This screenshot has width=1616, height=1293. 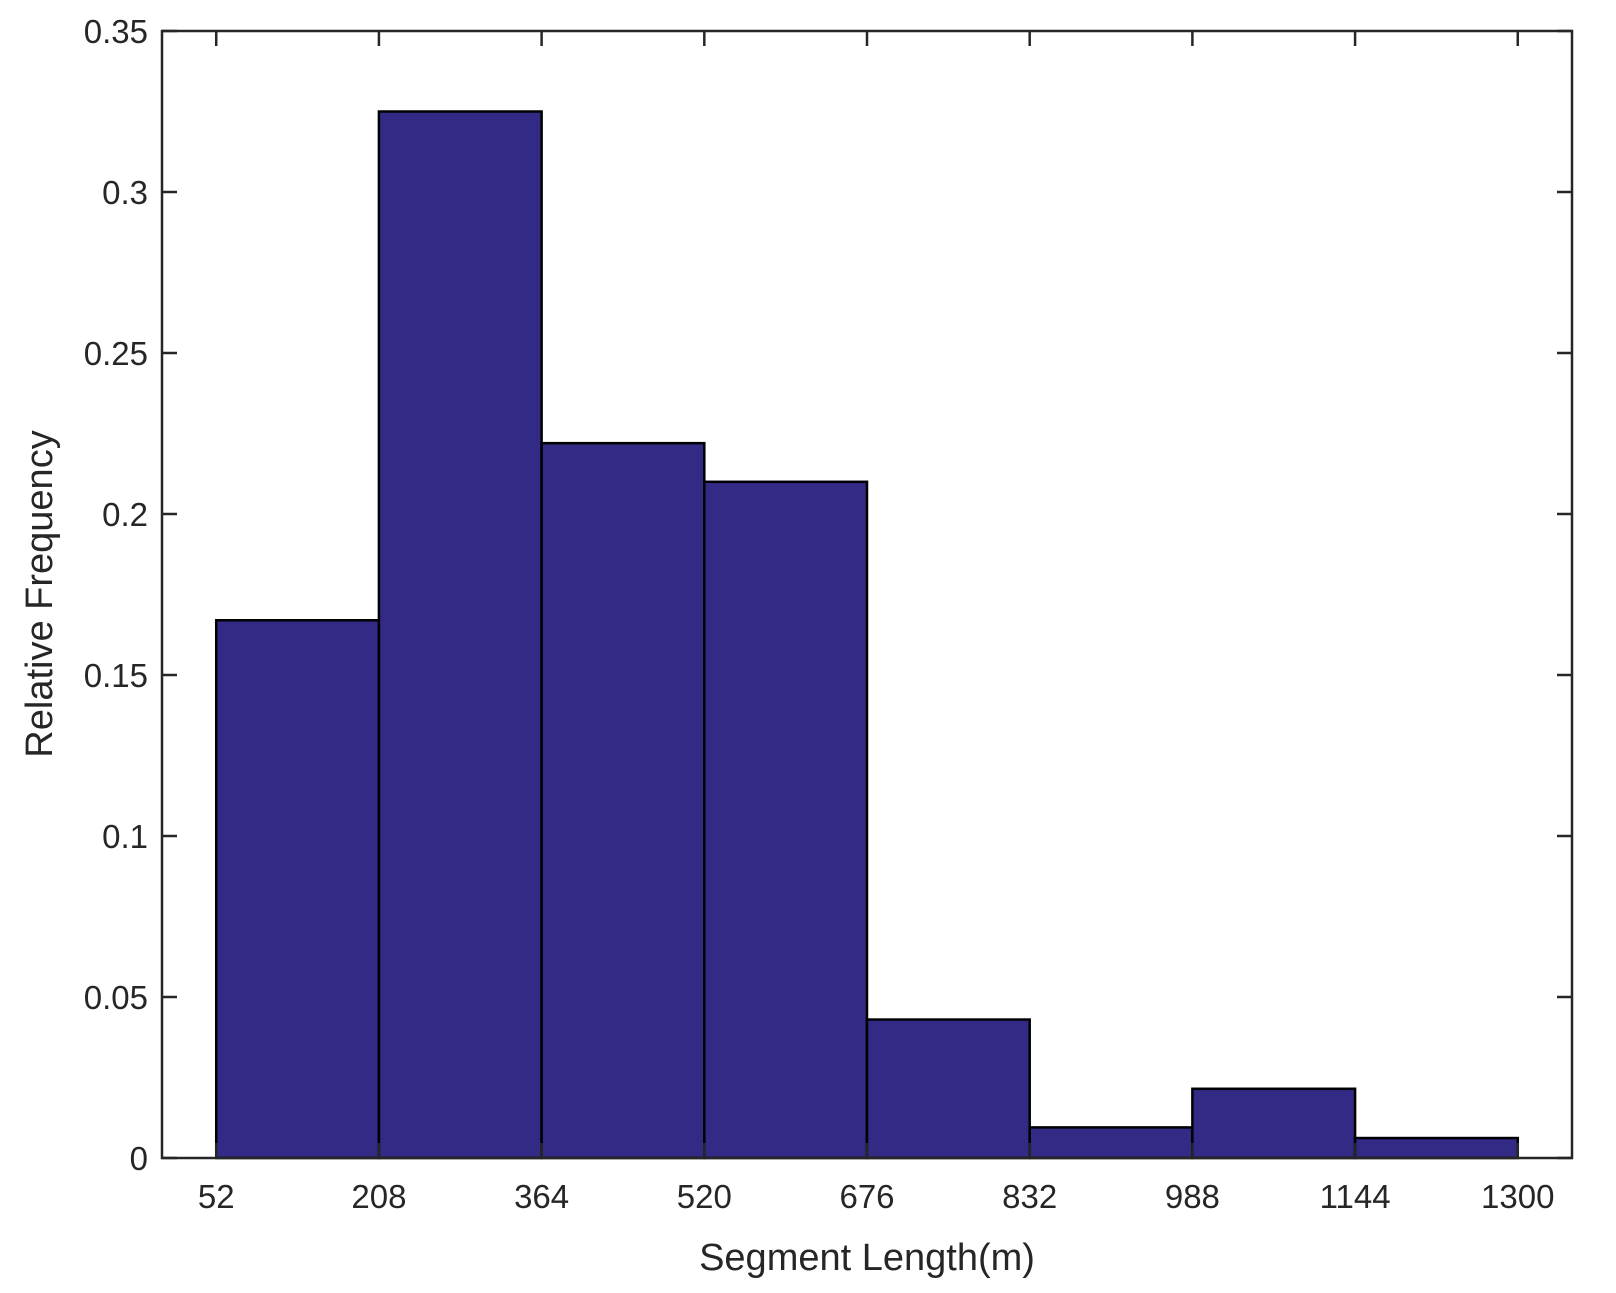 I want to click on y-tick-label: 0.35, so click(x=116, y=31).